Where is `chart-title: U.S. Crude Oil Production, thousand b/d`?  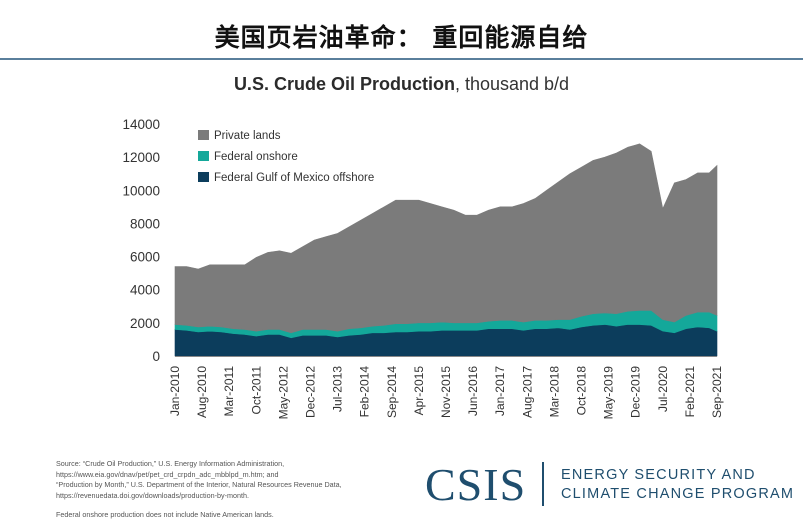 chart-title: U.S. Crude Oil Production, thousand b/d is located at coordinates (401, 84).